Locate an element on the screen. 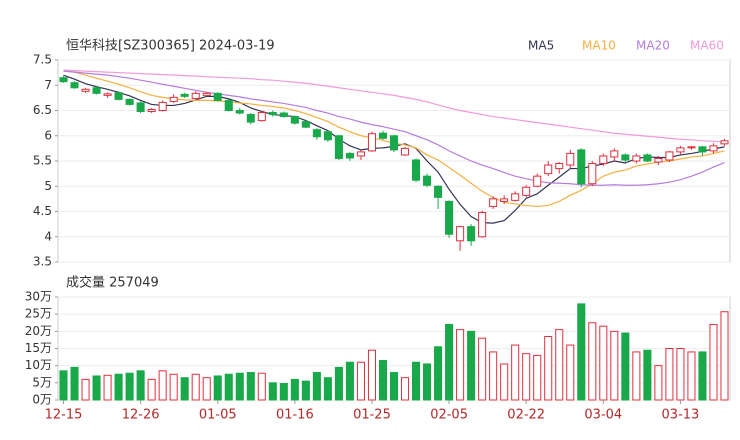  y-tick-label: 7 is located at coordinates (48, 85).